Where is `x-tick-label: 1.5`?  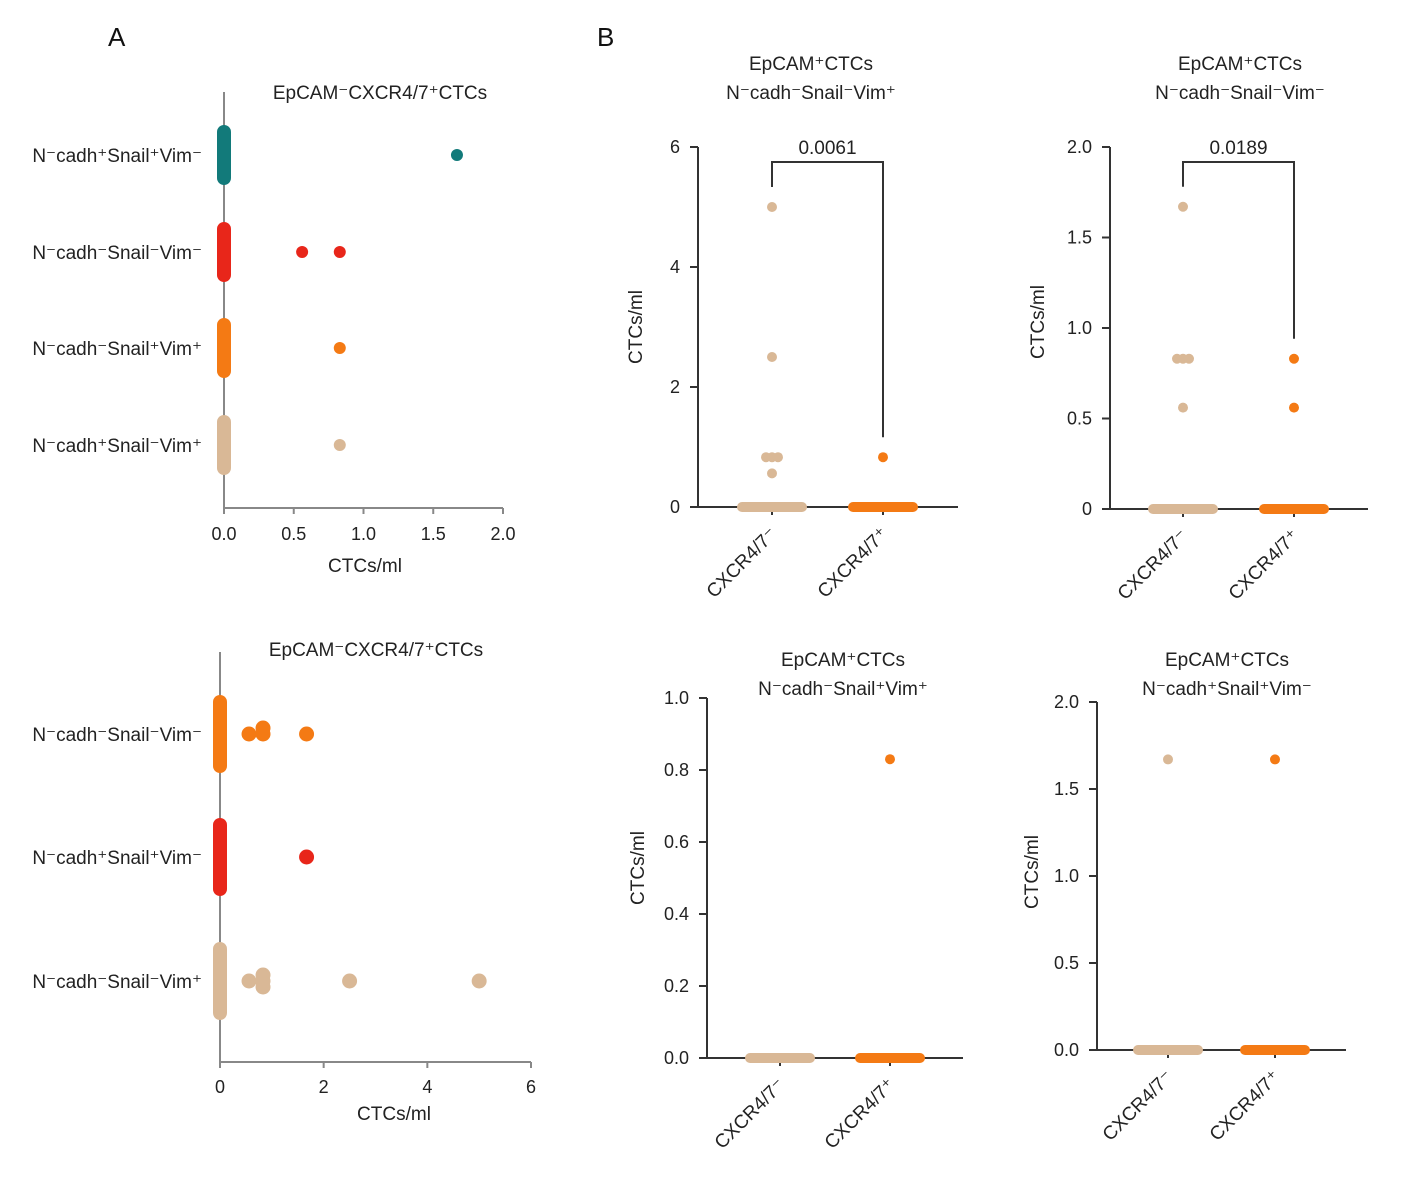 x-tick-label: 1.5 is located at coordinates (433, 534).